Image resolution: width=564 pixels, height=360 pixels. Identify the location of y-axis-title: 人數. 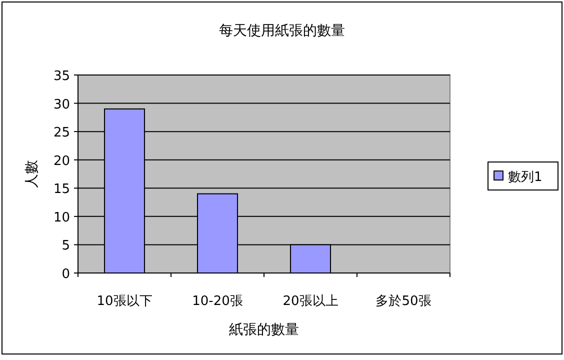
(32, 174).